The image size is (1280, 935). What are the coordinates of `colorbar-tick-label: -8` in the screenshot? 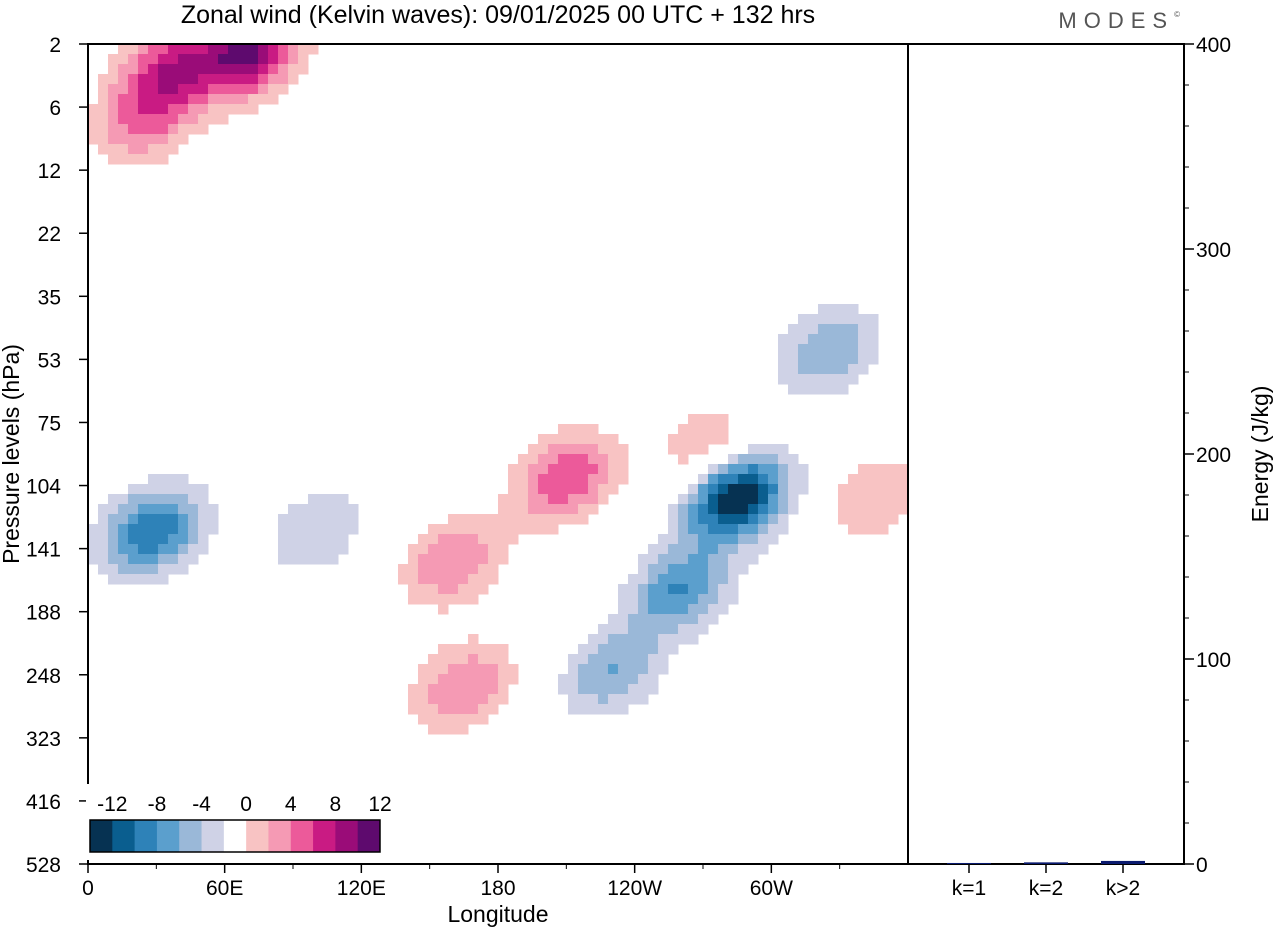 It's located at (157, 804).